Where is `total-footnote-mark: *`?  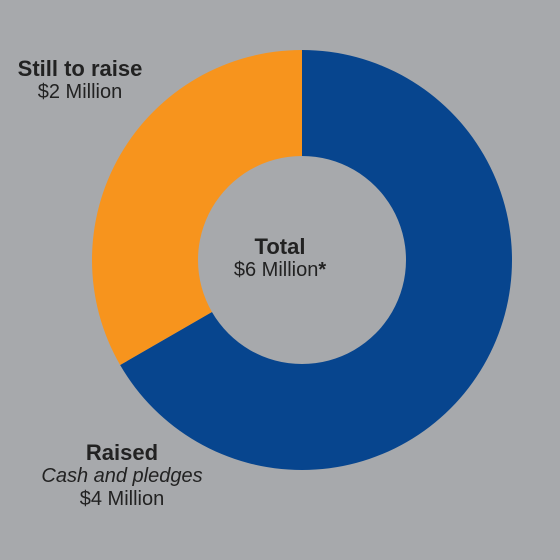 total-footnote-mark: * is located at coordinates (322, 270).